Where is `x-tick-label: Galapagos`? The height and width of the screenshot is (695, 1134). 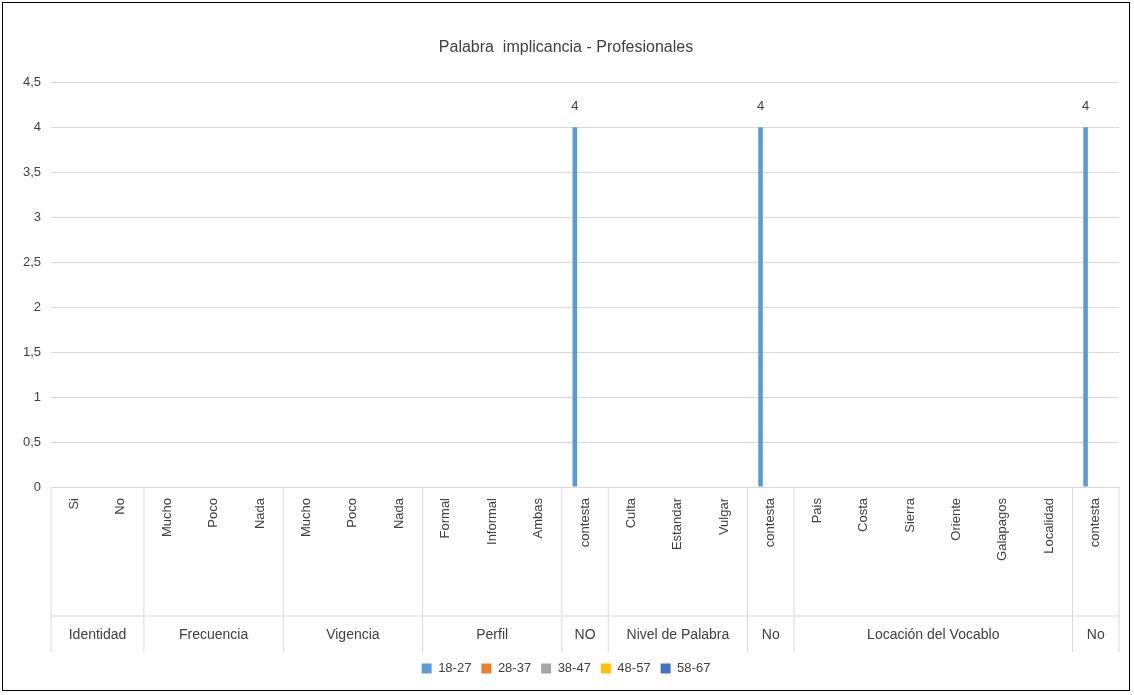 x-tick-label: Galapagos is located at coordinates (1002, 529).